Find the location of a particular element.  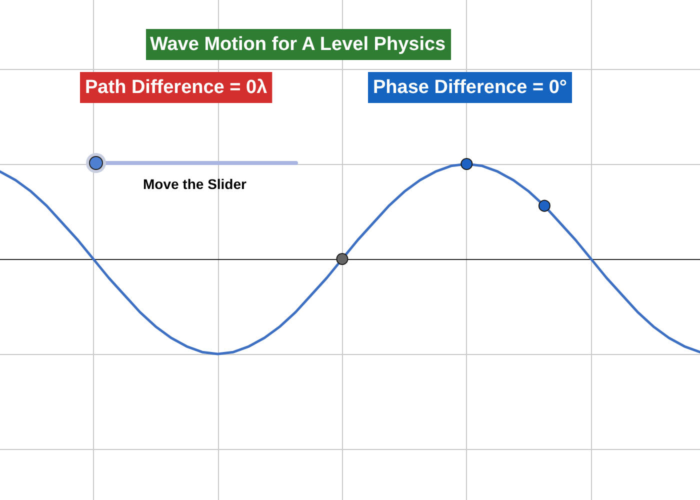

text: Phase Difference = 0° is located at coordinates (470, 87).